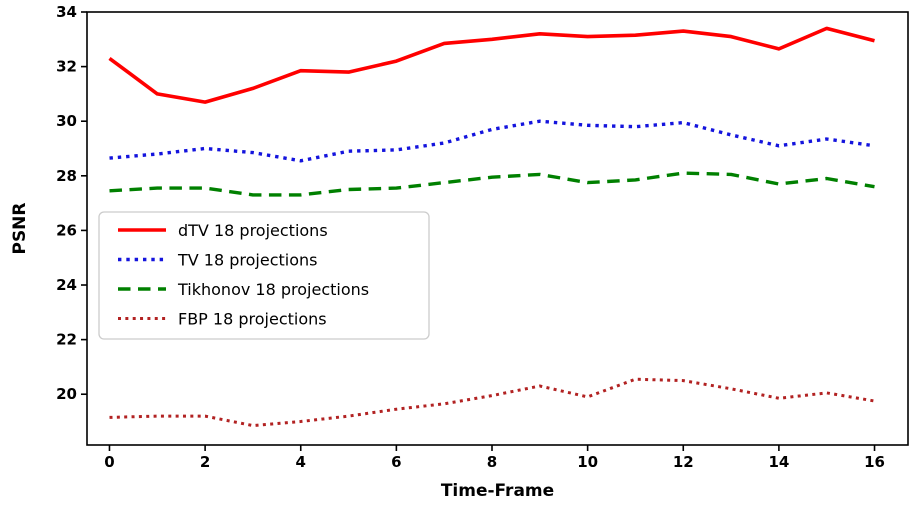 Image resolution: width=916 pixels, height=513 pixels. I want to click on y-tick-label: 34, so click(66, 12).